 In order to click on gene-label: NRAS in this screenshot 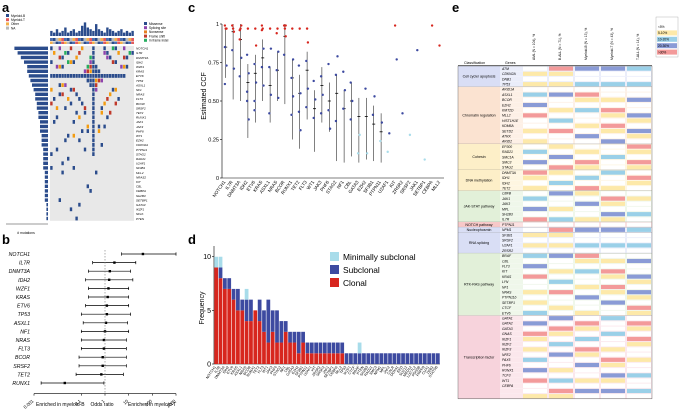, I will do `click(140, 95)`.